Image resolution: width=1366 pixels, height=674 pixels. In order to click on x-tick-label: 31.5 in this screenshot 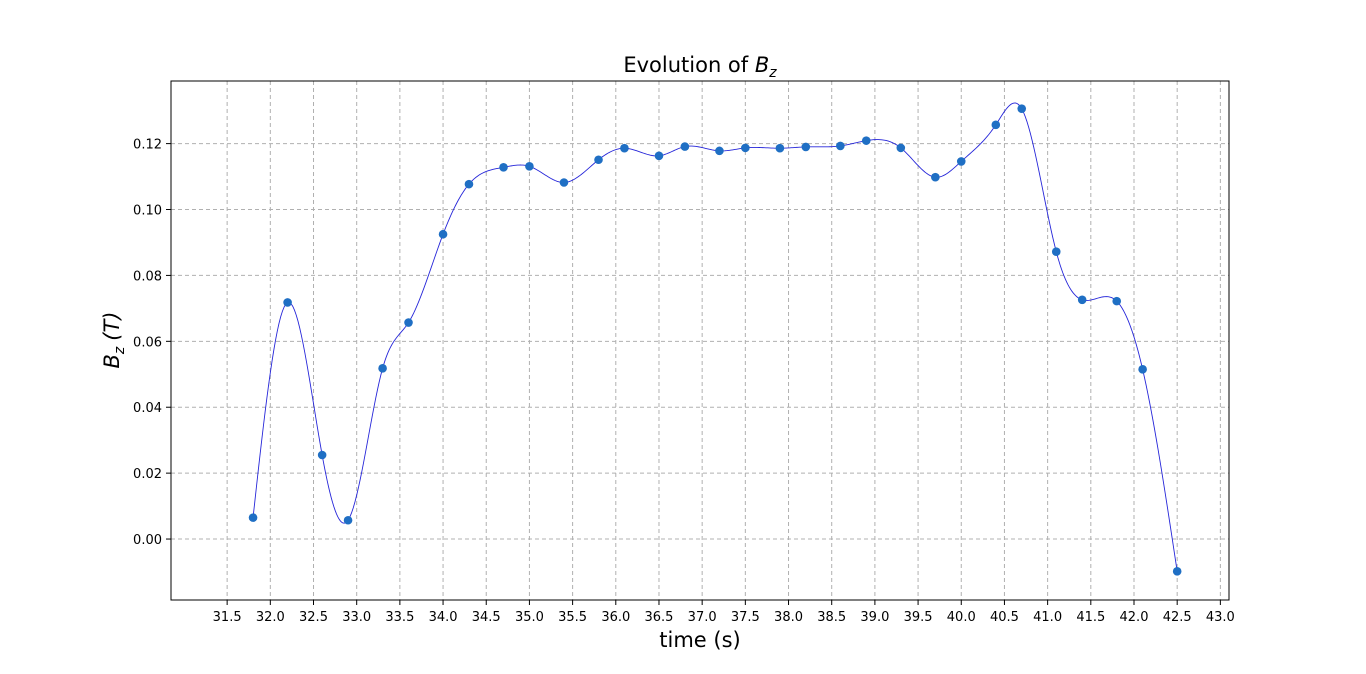, I will do `click(227, 617)`.